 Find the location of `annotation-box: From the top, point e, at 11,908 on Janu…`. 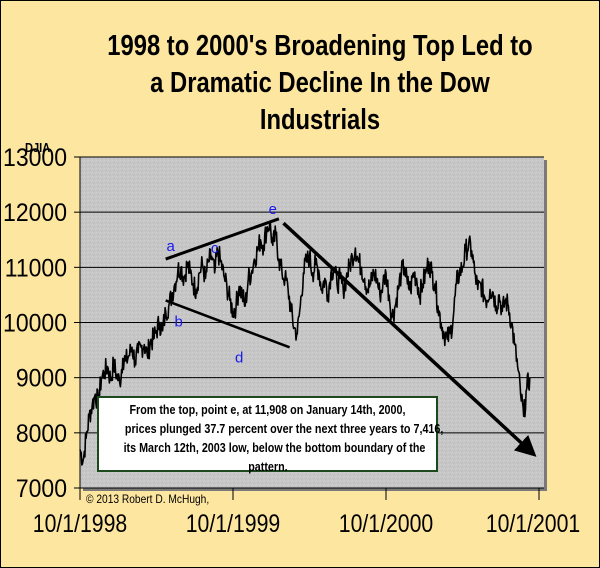

annotation-box: From the top, point e, at 11,908 on Janu… is located at coordinates (270, 435).